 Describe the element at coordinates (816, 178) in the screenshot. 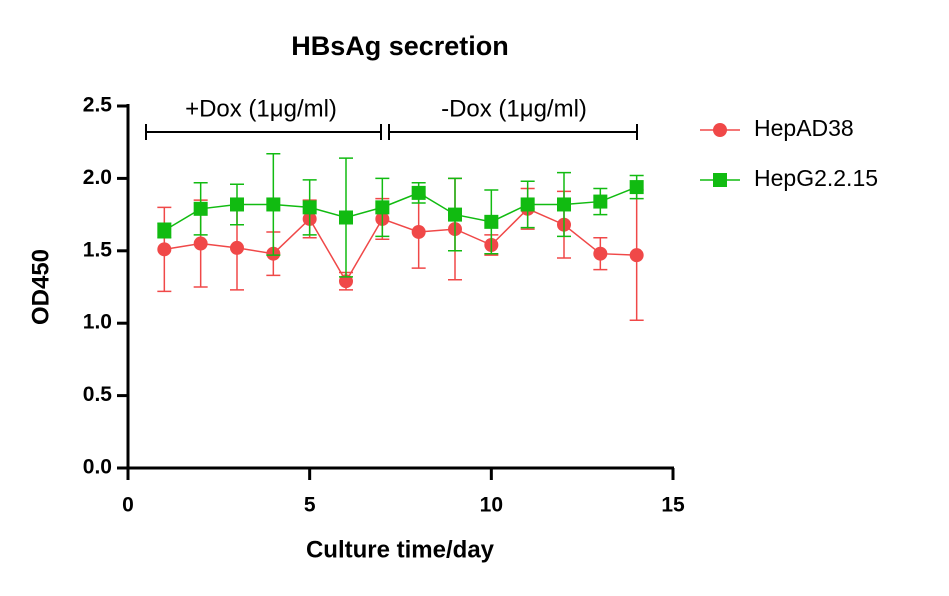

I see `legend-label: HepG2.2.15` at that location.